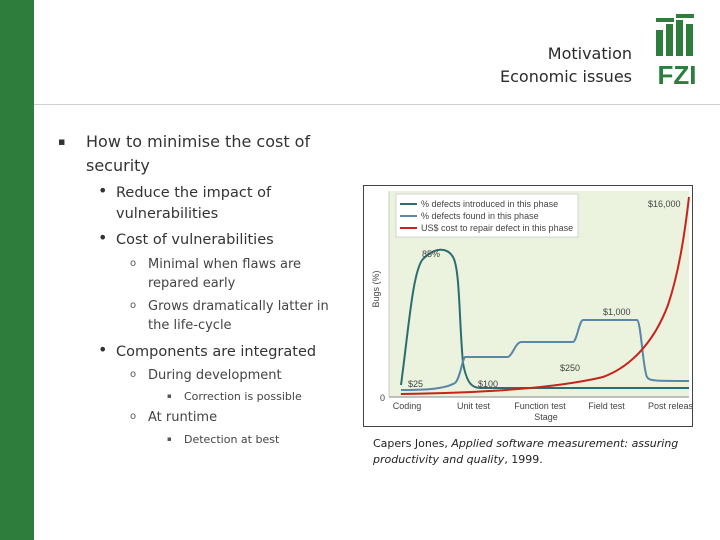  What do you see at coordinates (376, 288) in the screenshot?
I see `y-axis-label: Bugs (%)` at bounding box center [376, 288].